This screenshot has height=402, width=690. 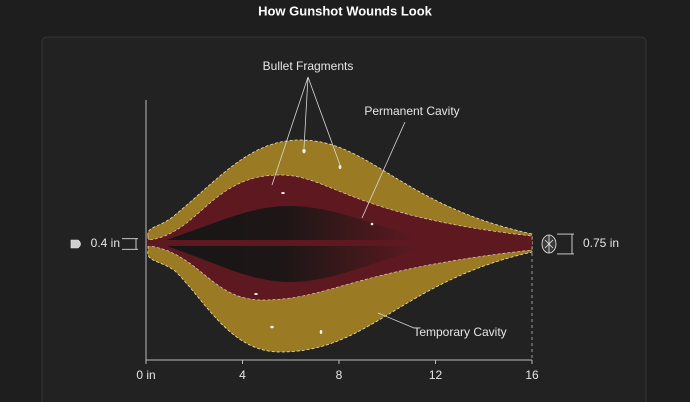 I want to click on fragments-leader, so click(x=306, y=131).